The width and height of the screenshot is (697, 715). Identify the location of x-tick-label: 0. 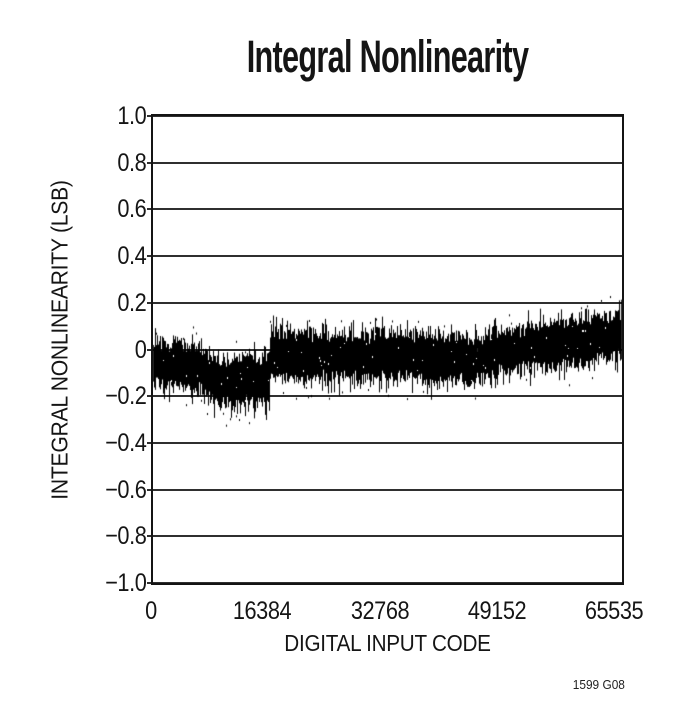
(151, 611).